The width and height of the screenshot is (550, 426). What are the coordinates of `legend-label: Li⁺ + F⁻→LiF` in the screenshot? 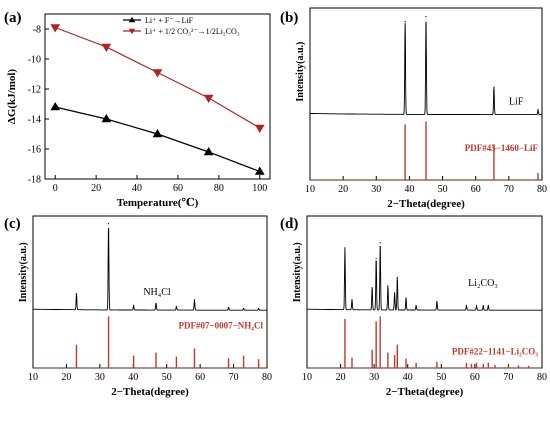 It's located at (169, 20).